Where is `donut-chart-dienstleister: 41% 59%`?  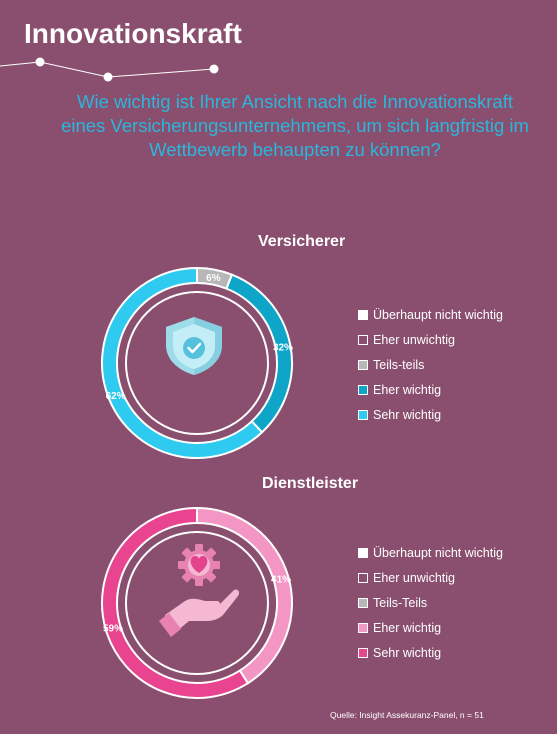 donut-chart-dienstleister: 41% 59% is located at coordinates (197, 602).